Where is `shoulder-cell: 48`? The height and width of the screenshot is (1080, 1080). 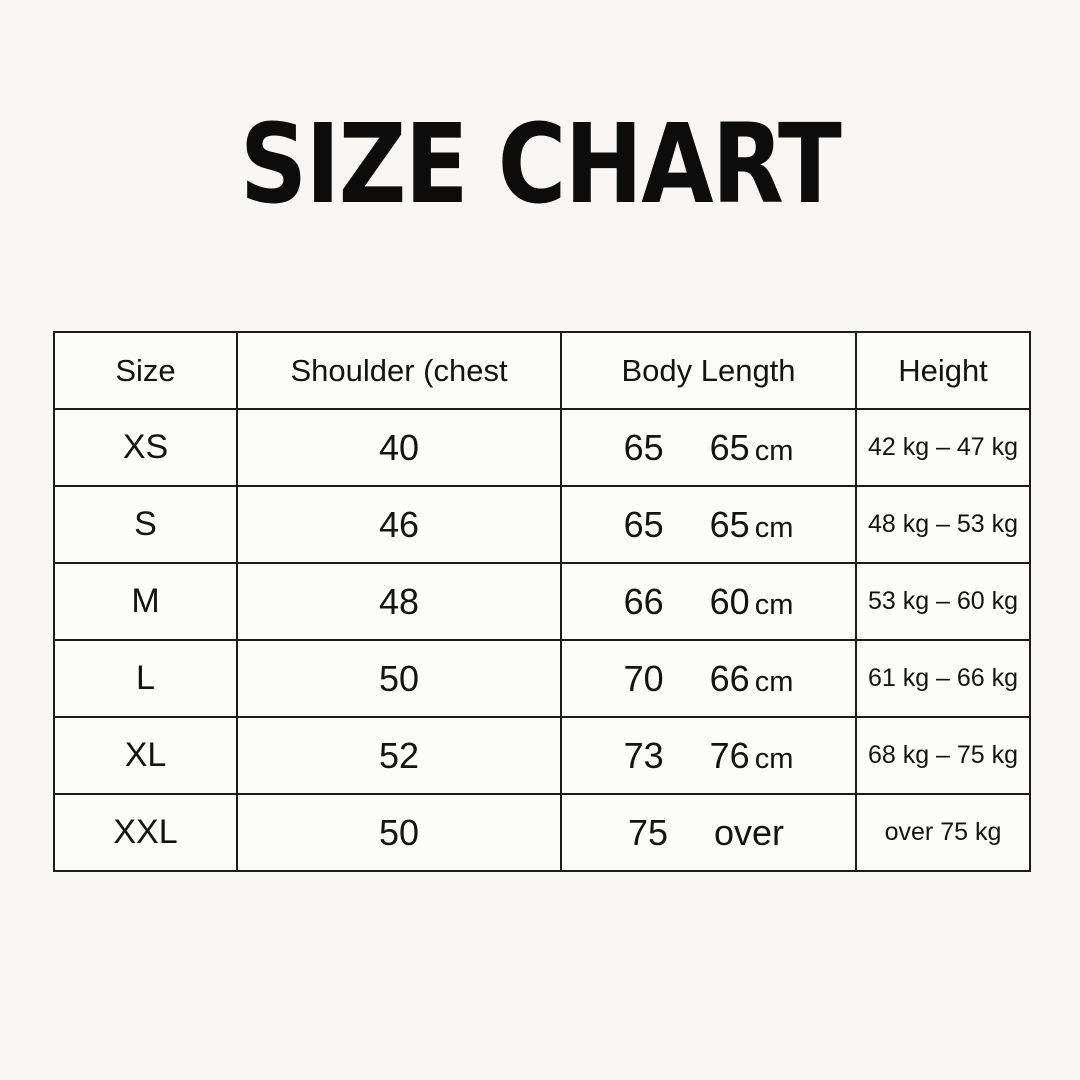 shoulder-cell: 48 is located at coordinates (399, 601).